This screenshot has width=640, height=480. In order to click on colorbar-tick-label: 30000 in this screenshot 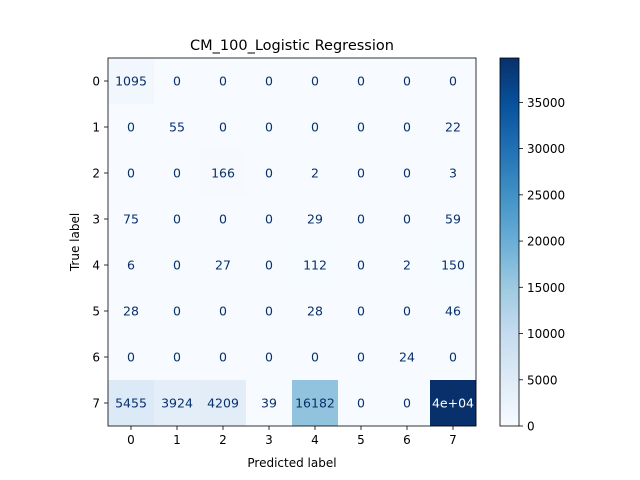, I will do `click(546, 149)`.